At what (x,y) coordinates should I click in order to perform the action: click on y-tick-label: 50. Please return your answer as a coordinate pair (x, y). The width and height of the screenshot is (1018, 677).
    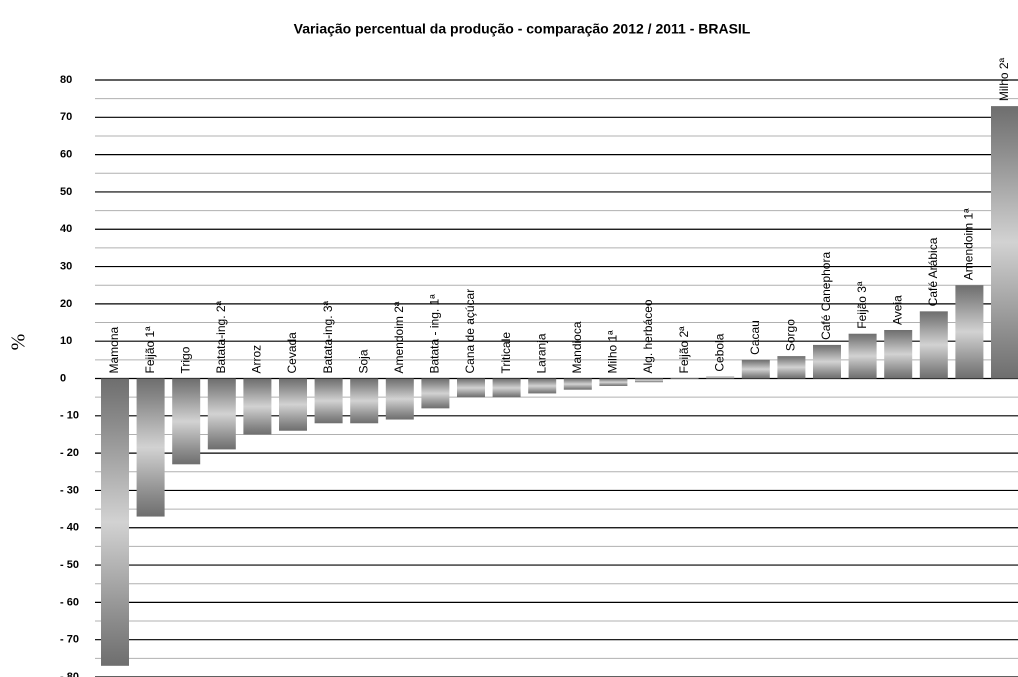
    Looking at the image, I should click on (66, 192).